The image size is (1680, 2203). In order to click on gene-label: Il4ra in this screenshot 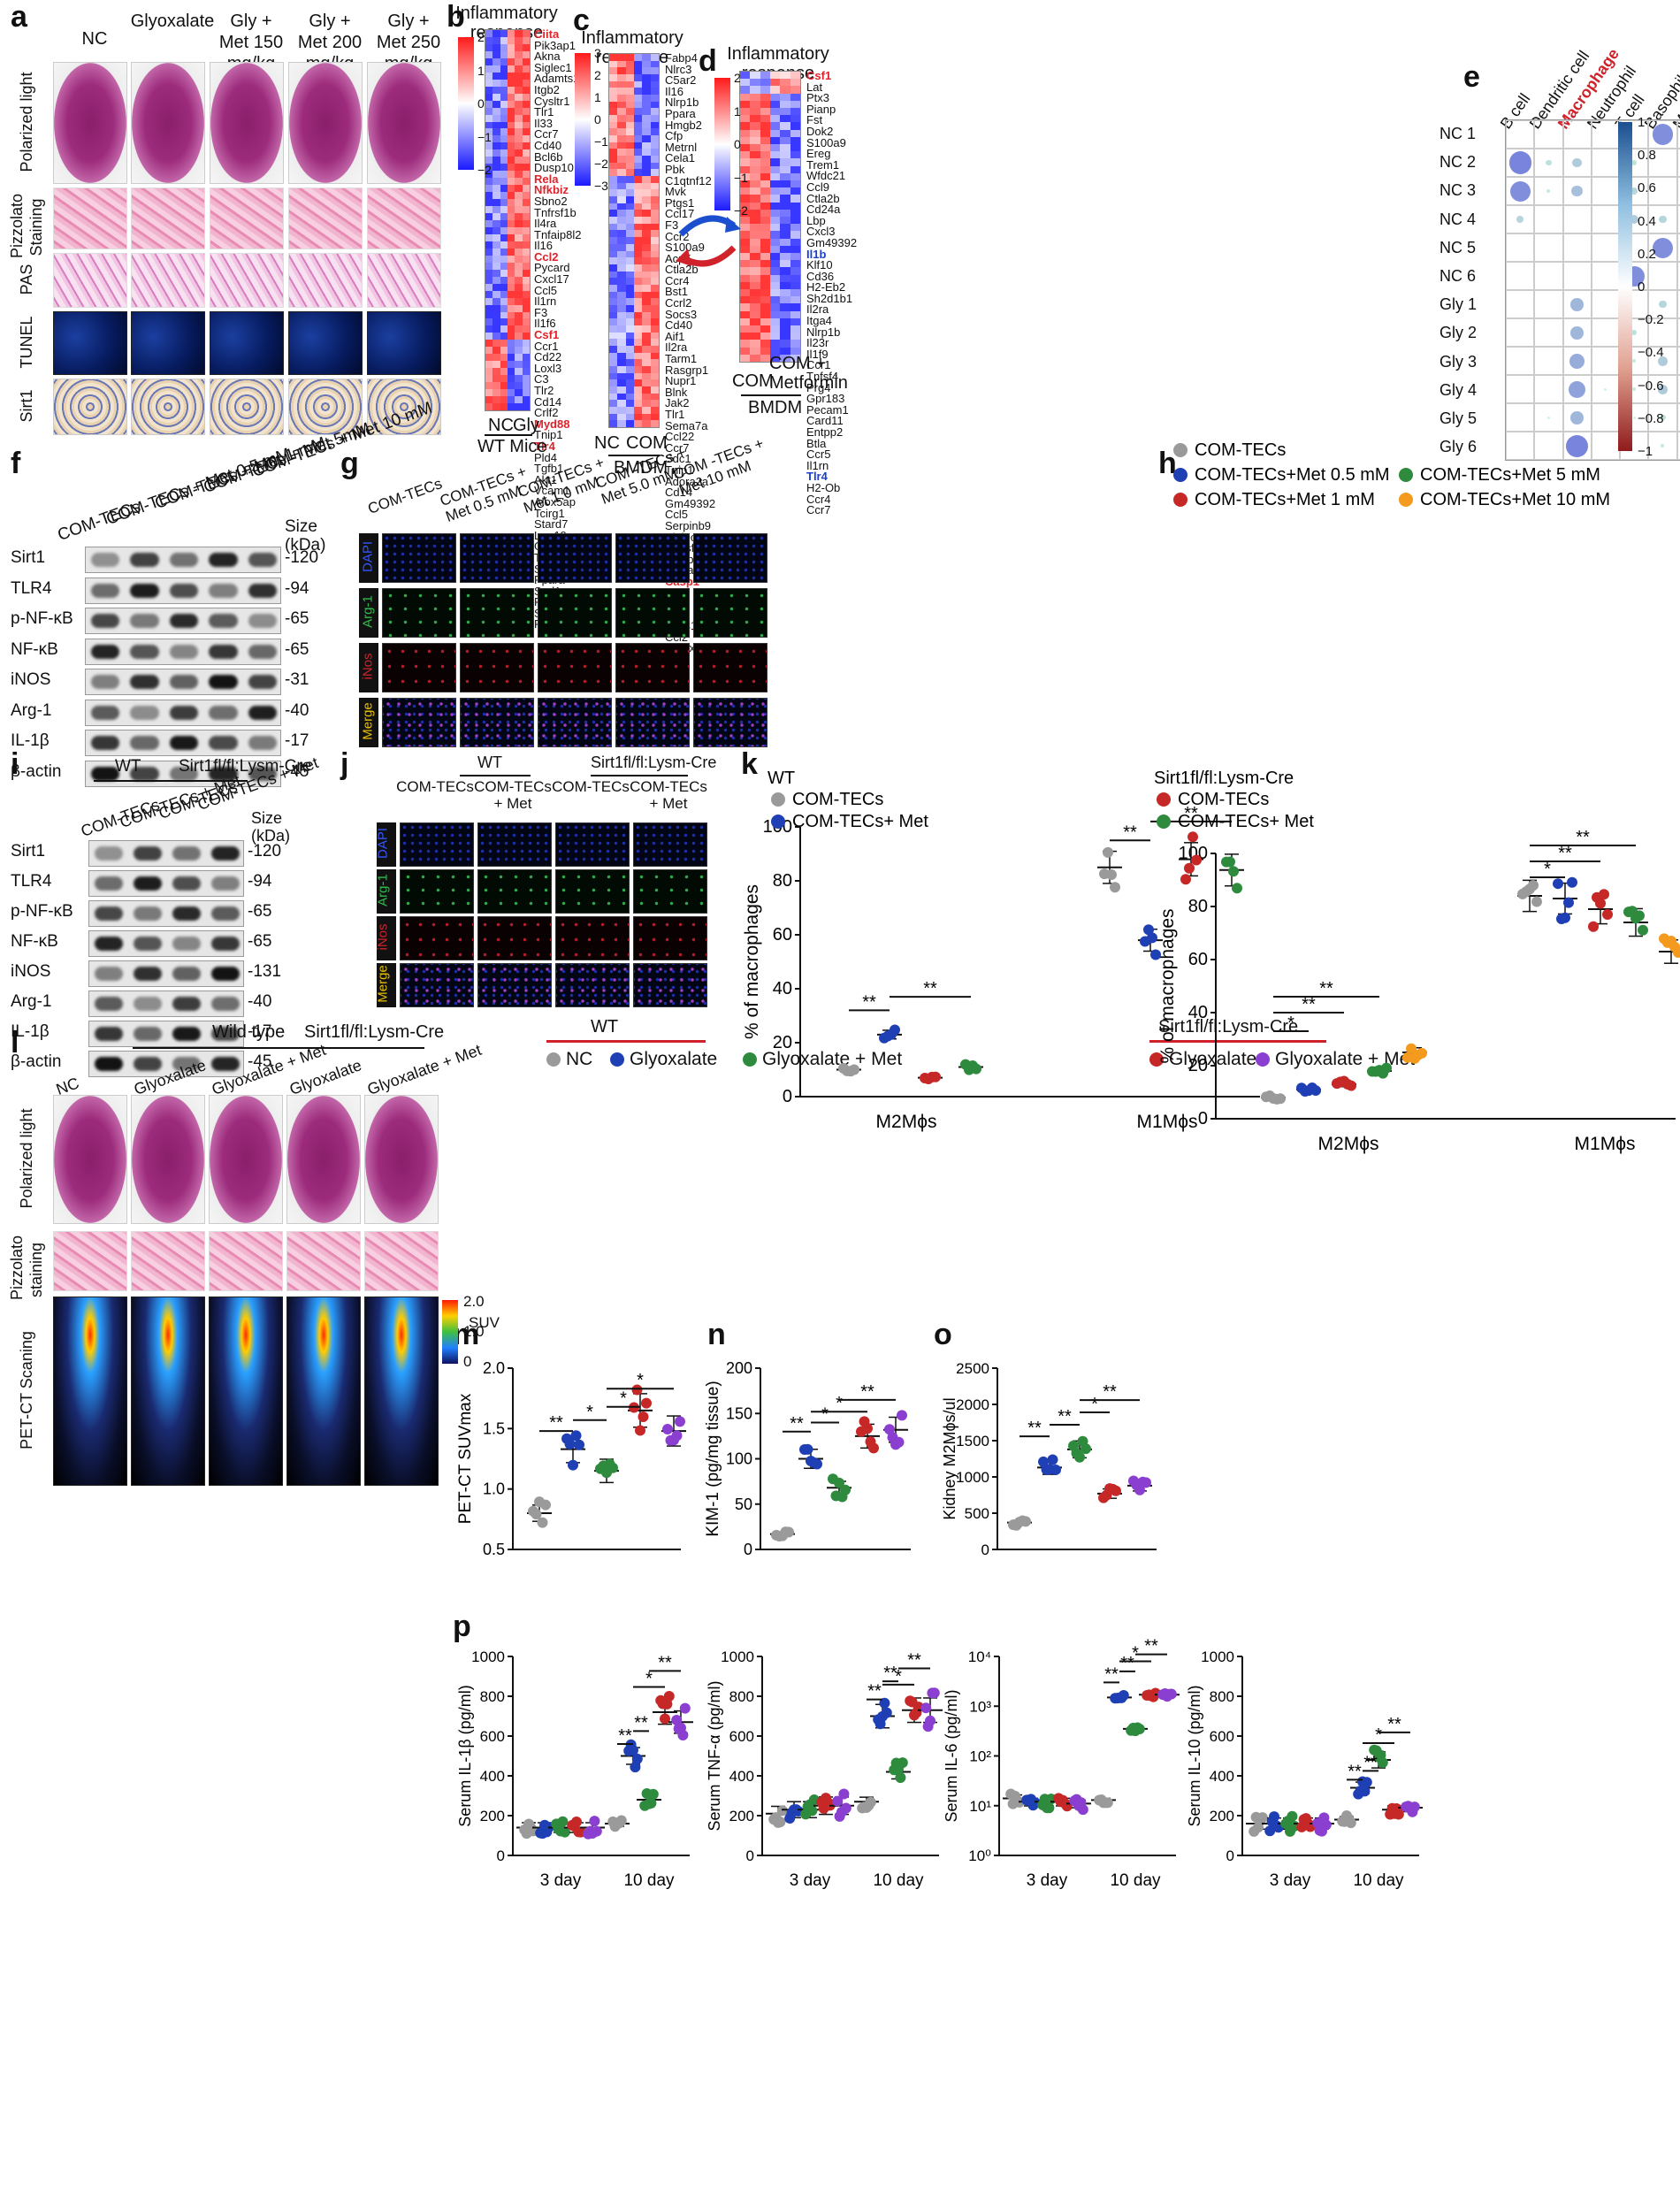, I will do `click(545, 224)`.